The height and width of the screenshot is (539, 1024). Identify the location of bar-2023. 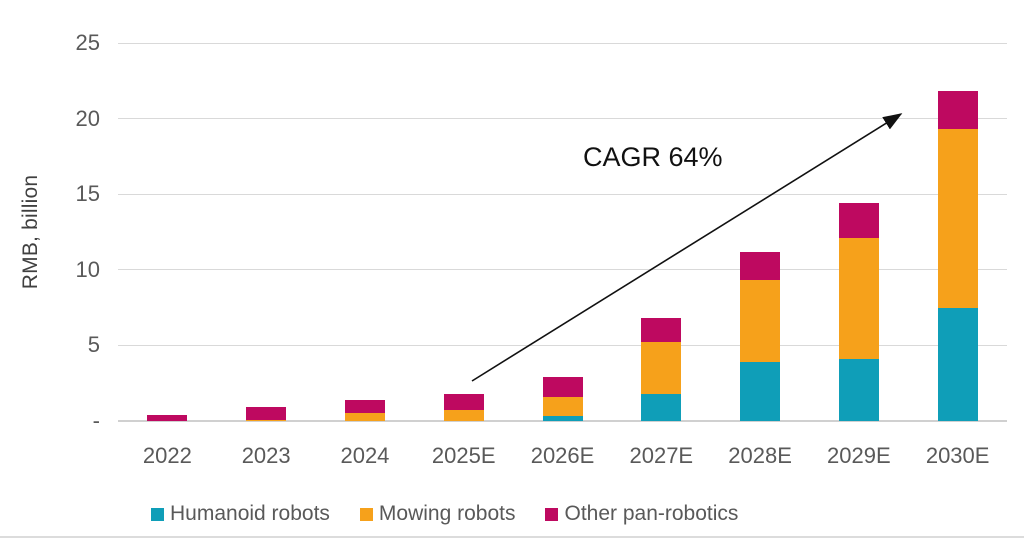
(266, 232).